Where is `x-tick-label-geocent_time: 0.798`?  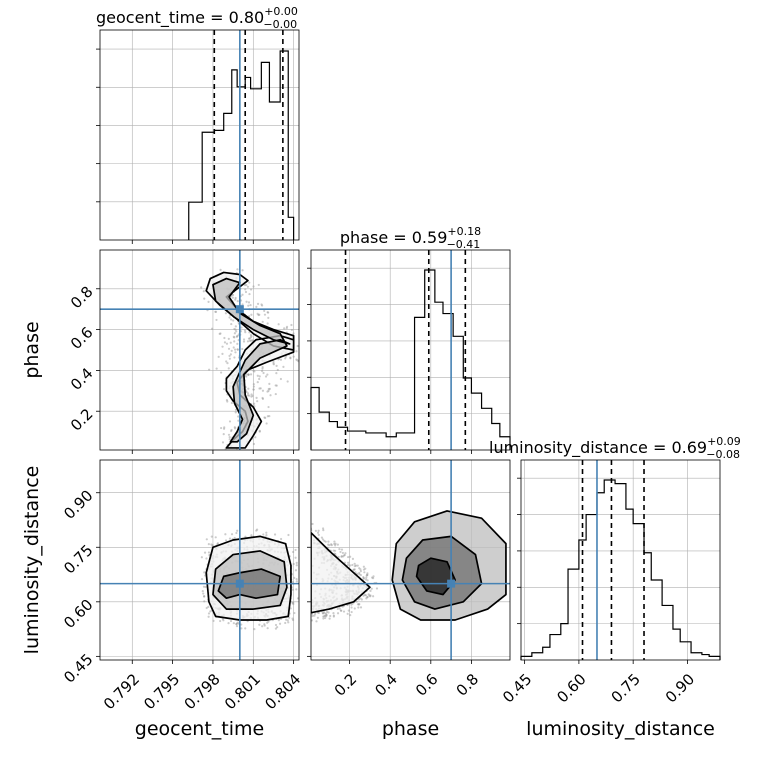 x-tick-label-geocent_time: 0.798 is located at coordinates (202, 691).